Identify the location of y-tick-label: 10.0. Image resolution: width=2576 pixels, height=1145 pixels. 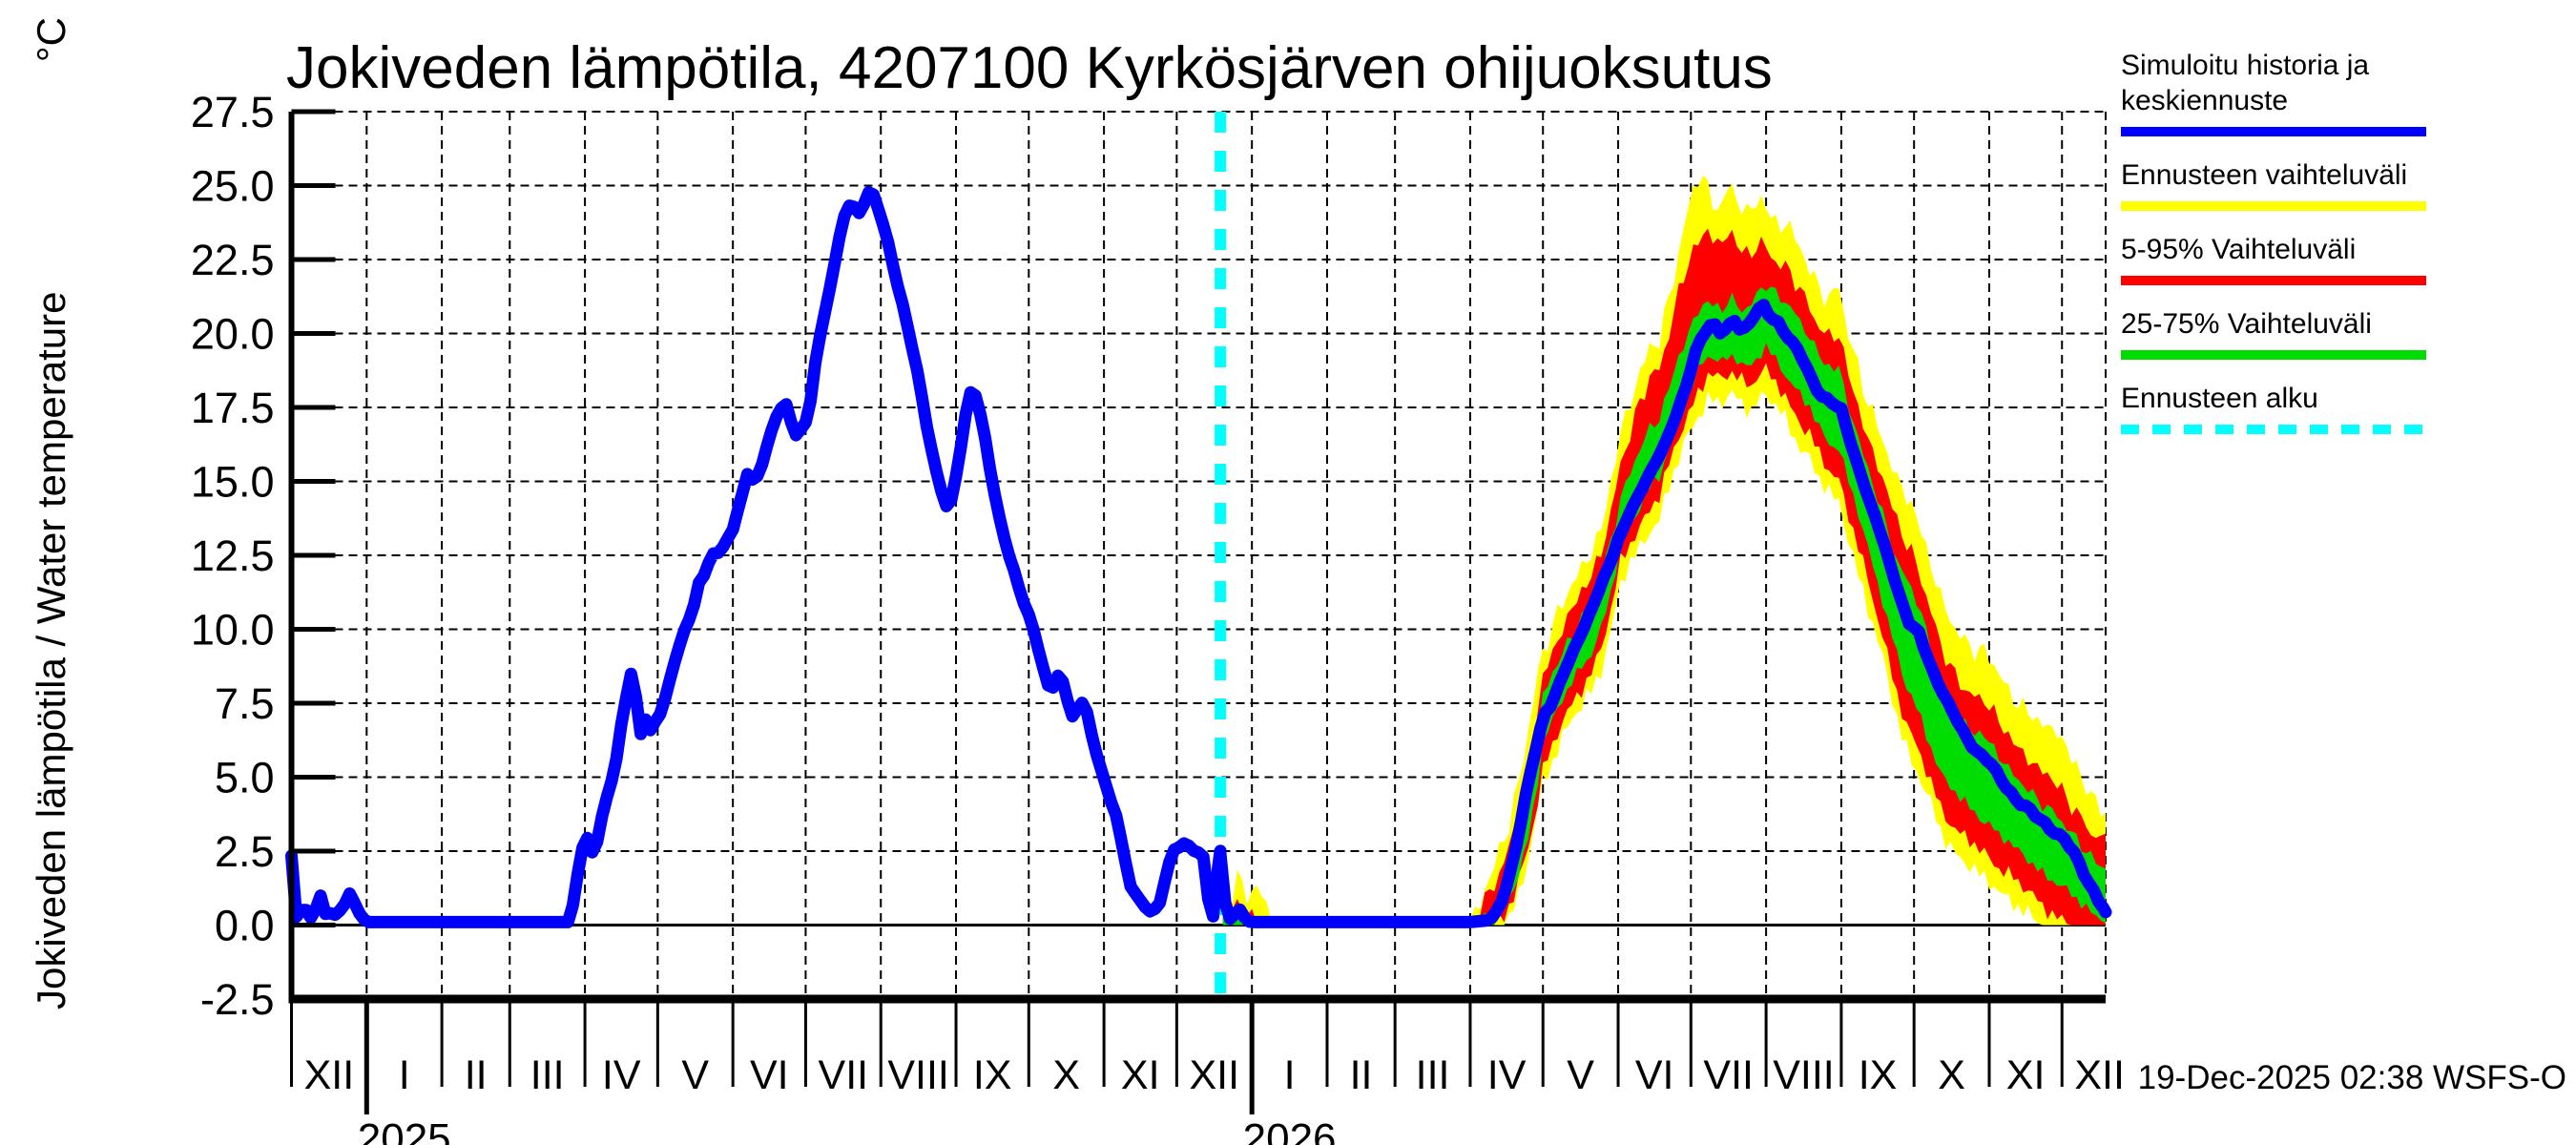
(233, 630).